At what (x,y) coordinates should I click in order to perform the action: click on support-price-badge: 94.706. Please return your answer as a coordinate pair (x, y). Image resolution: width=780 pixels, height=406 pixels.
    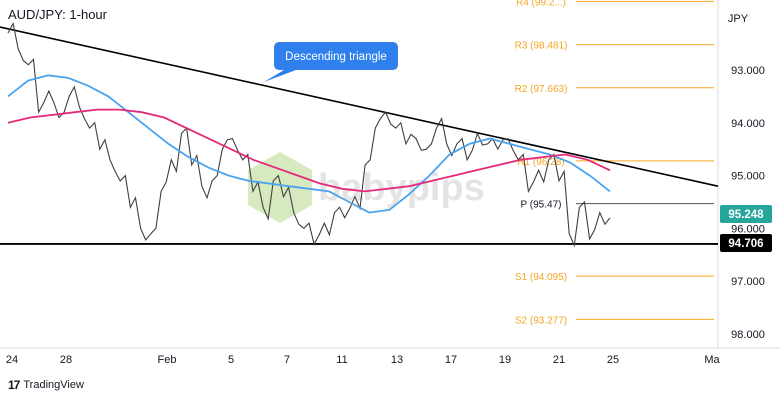
    Looking at the image, I should click on (746, 243).